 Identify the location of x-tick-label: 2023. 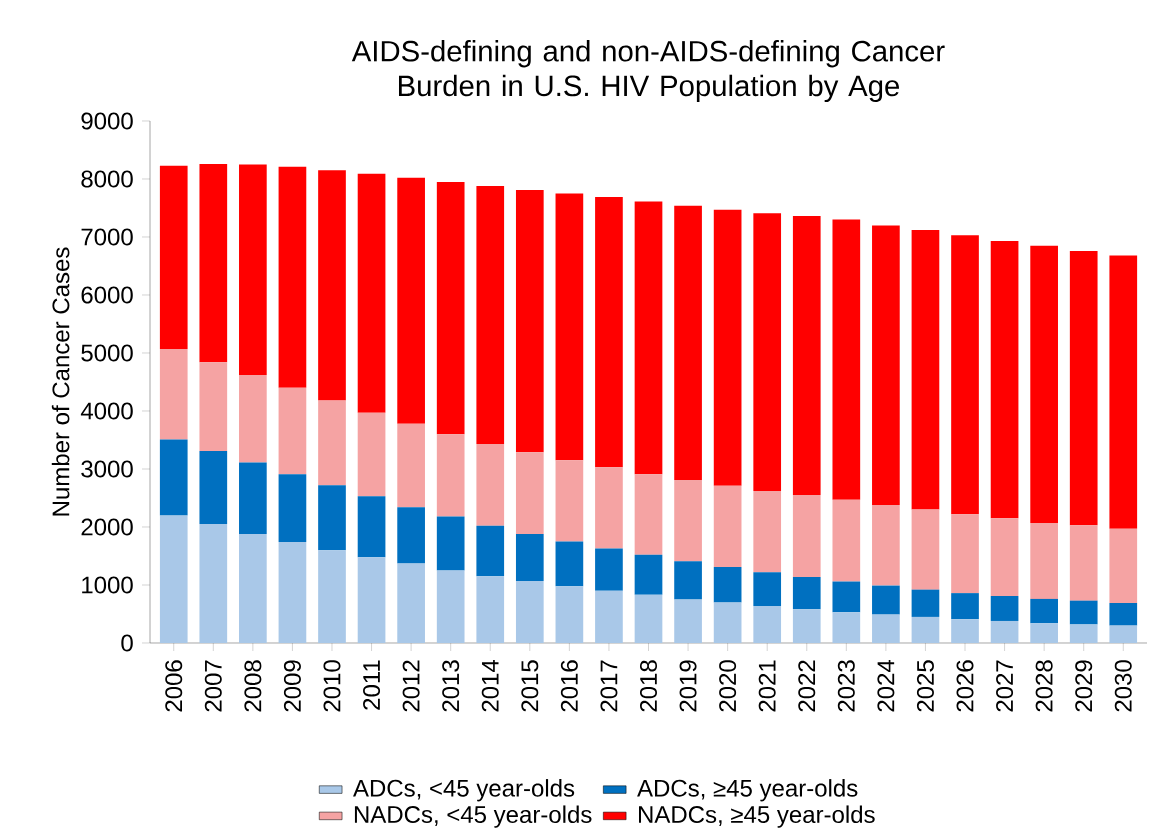
(846, 686).